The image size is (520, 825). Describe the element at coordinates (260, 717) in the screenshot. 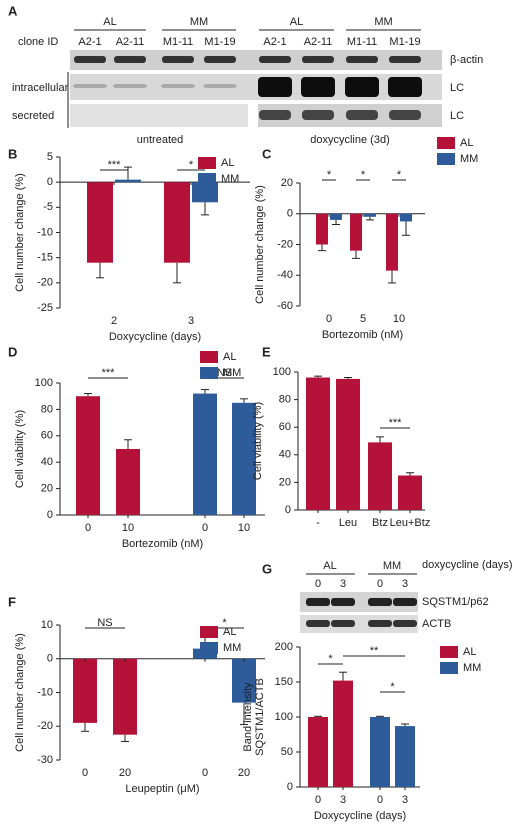

I see `y-axis-label: SQSTM1/ACTB` at that location.